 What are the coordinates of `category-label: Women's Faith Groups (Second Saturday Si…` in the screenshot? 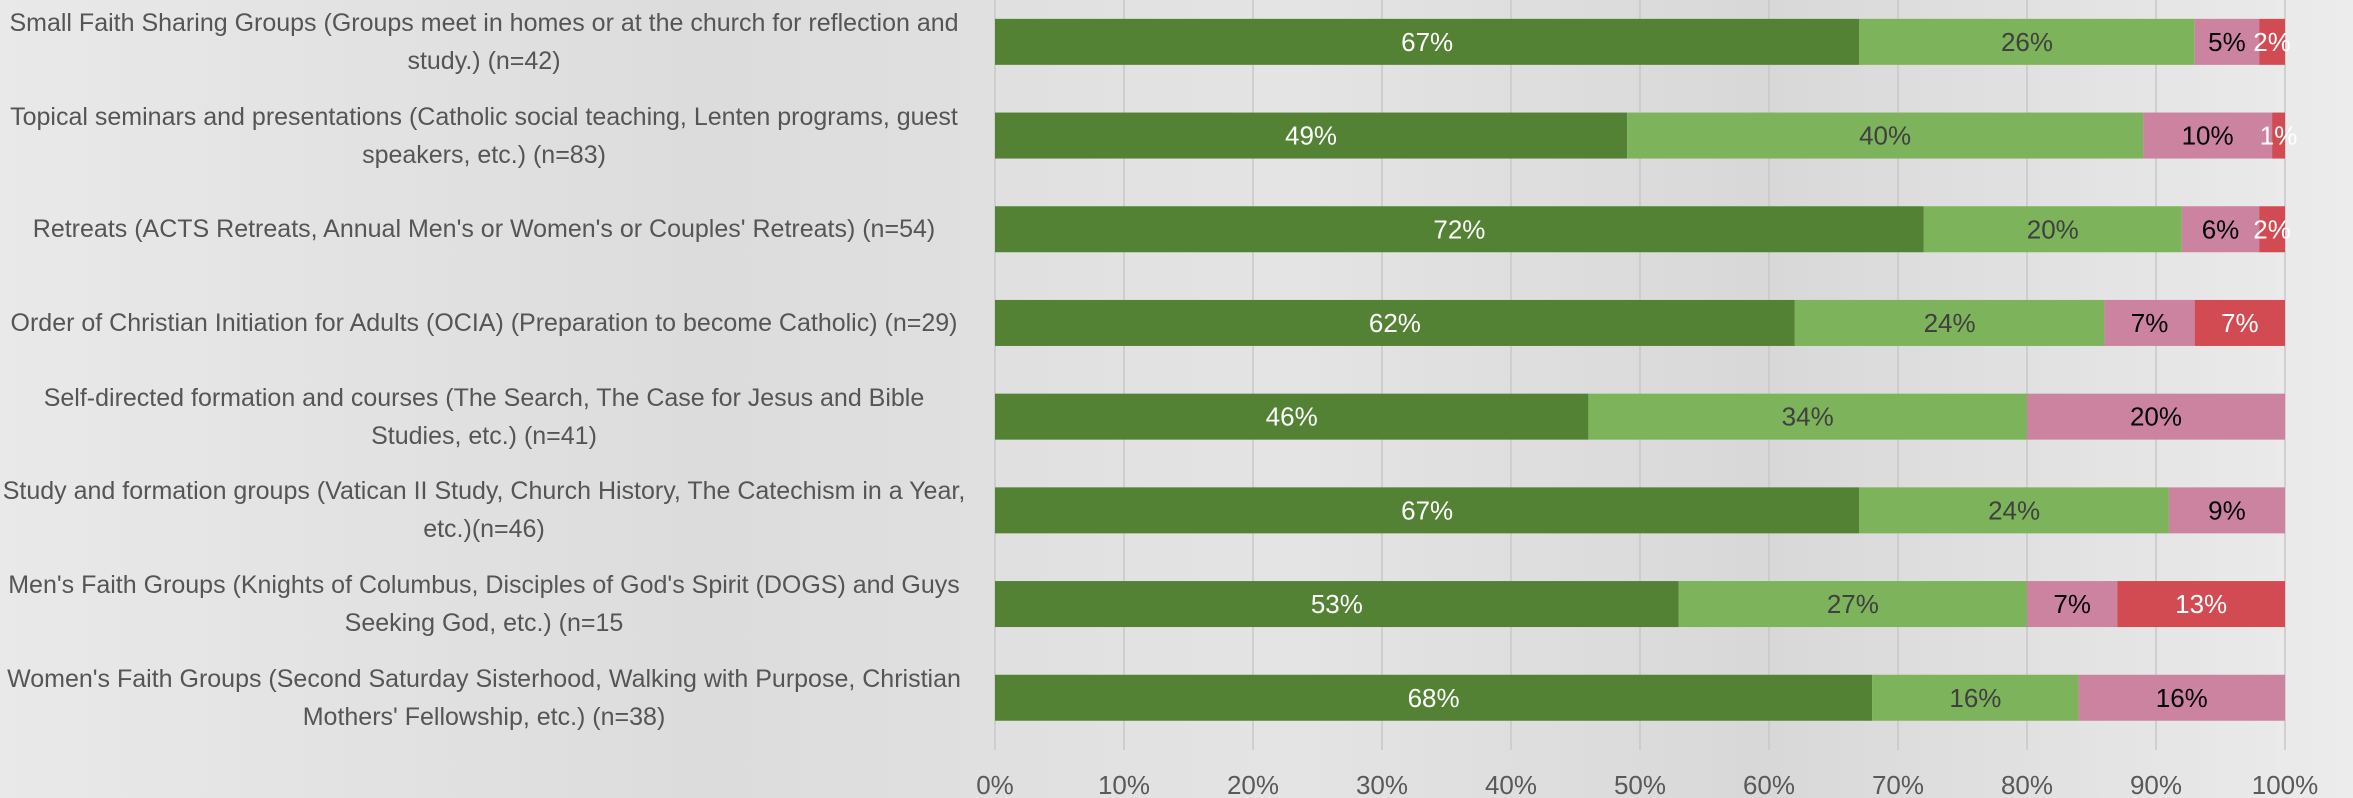 It's located at (484, 697).